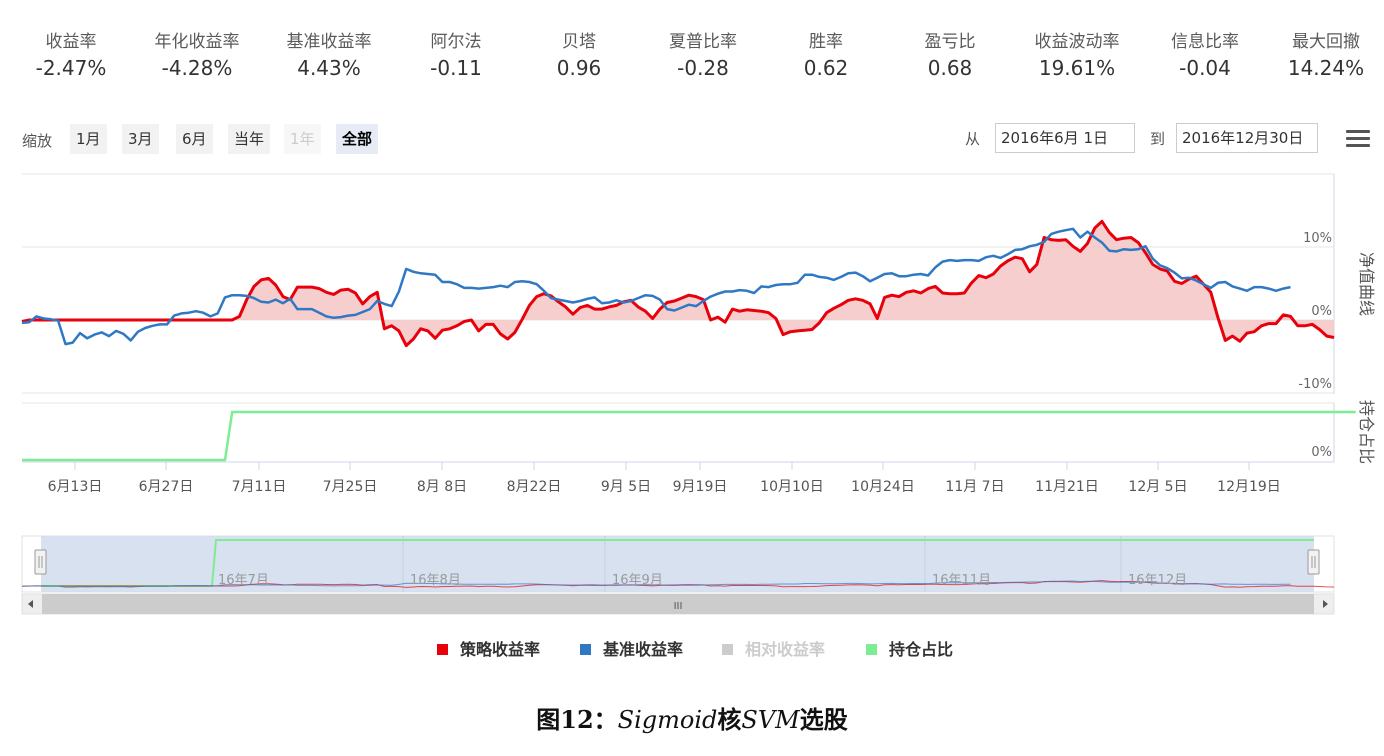 Image resolution: width=1384 pixels, height=756 pixels. Describe the element at coordinates (37, 141) in the screenshot. I see `zoom-label: 缩放` at that location.